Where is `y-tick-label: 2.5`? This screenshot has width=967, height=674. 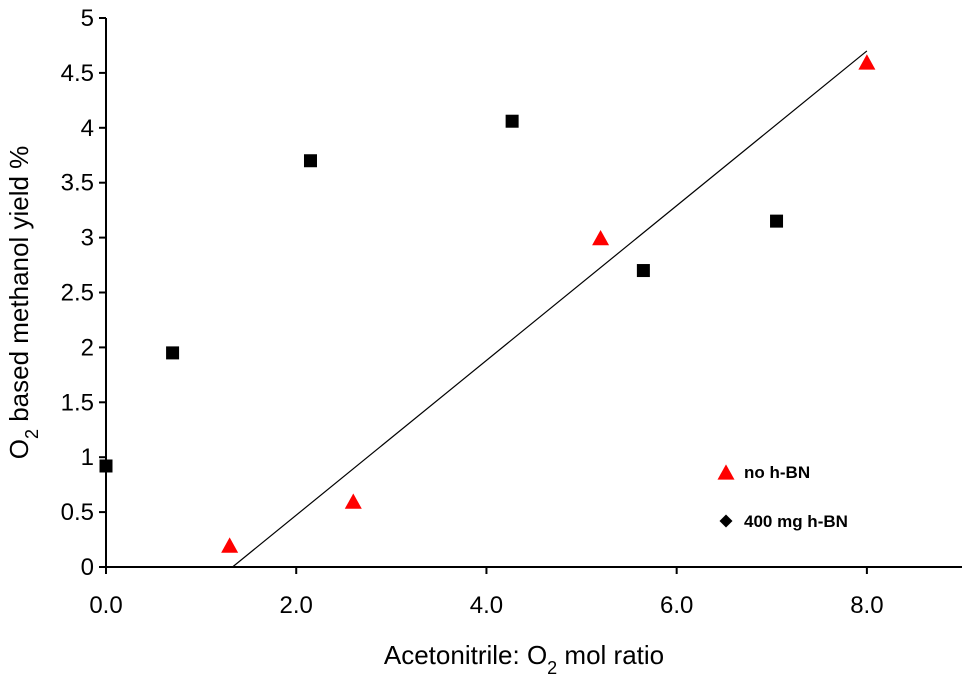 y-tick-label: 2.5 is located at coordinates (77, 293).